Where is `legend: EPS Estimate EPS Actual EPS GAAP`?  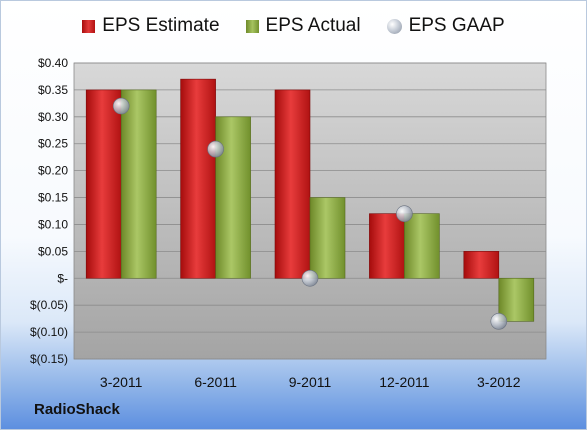 legend: EPS Estimate EPS Actual EPS GAAP is located at coordinates (293, 26).